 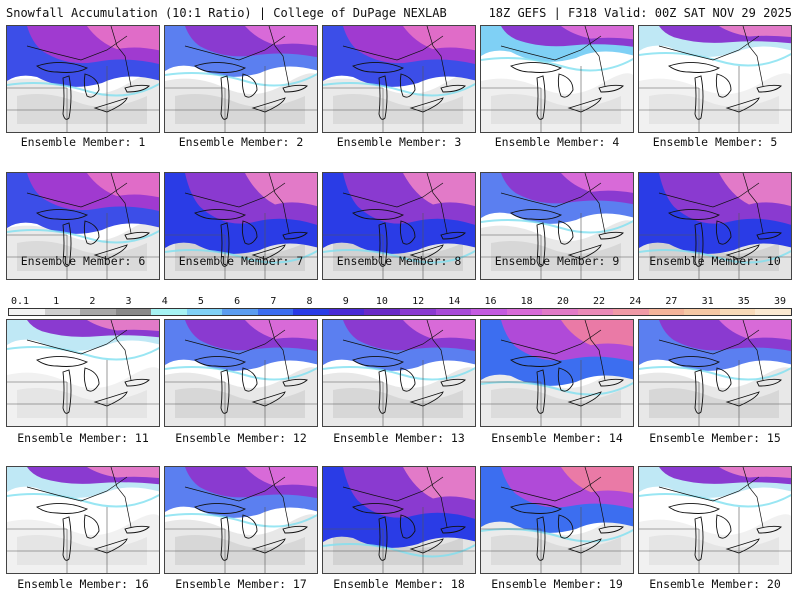 I want to click on colorbar-label: 16, so click(x=490, y=301).